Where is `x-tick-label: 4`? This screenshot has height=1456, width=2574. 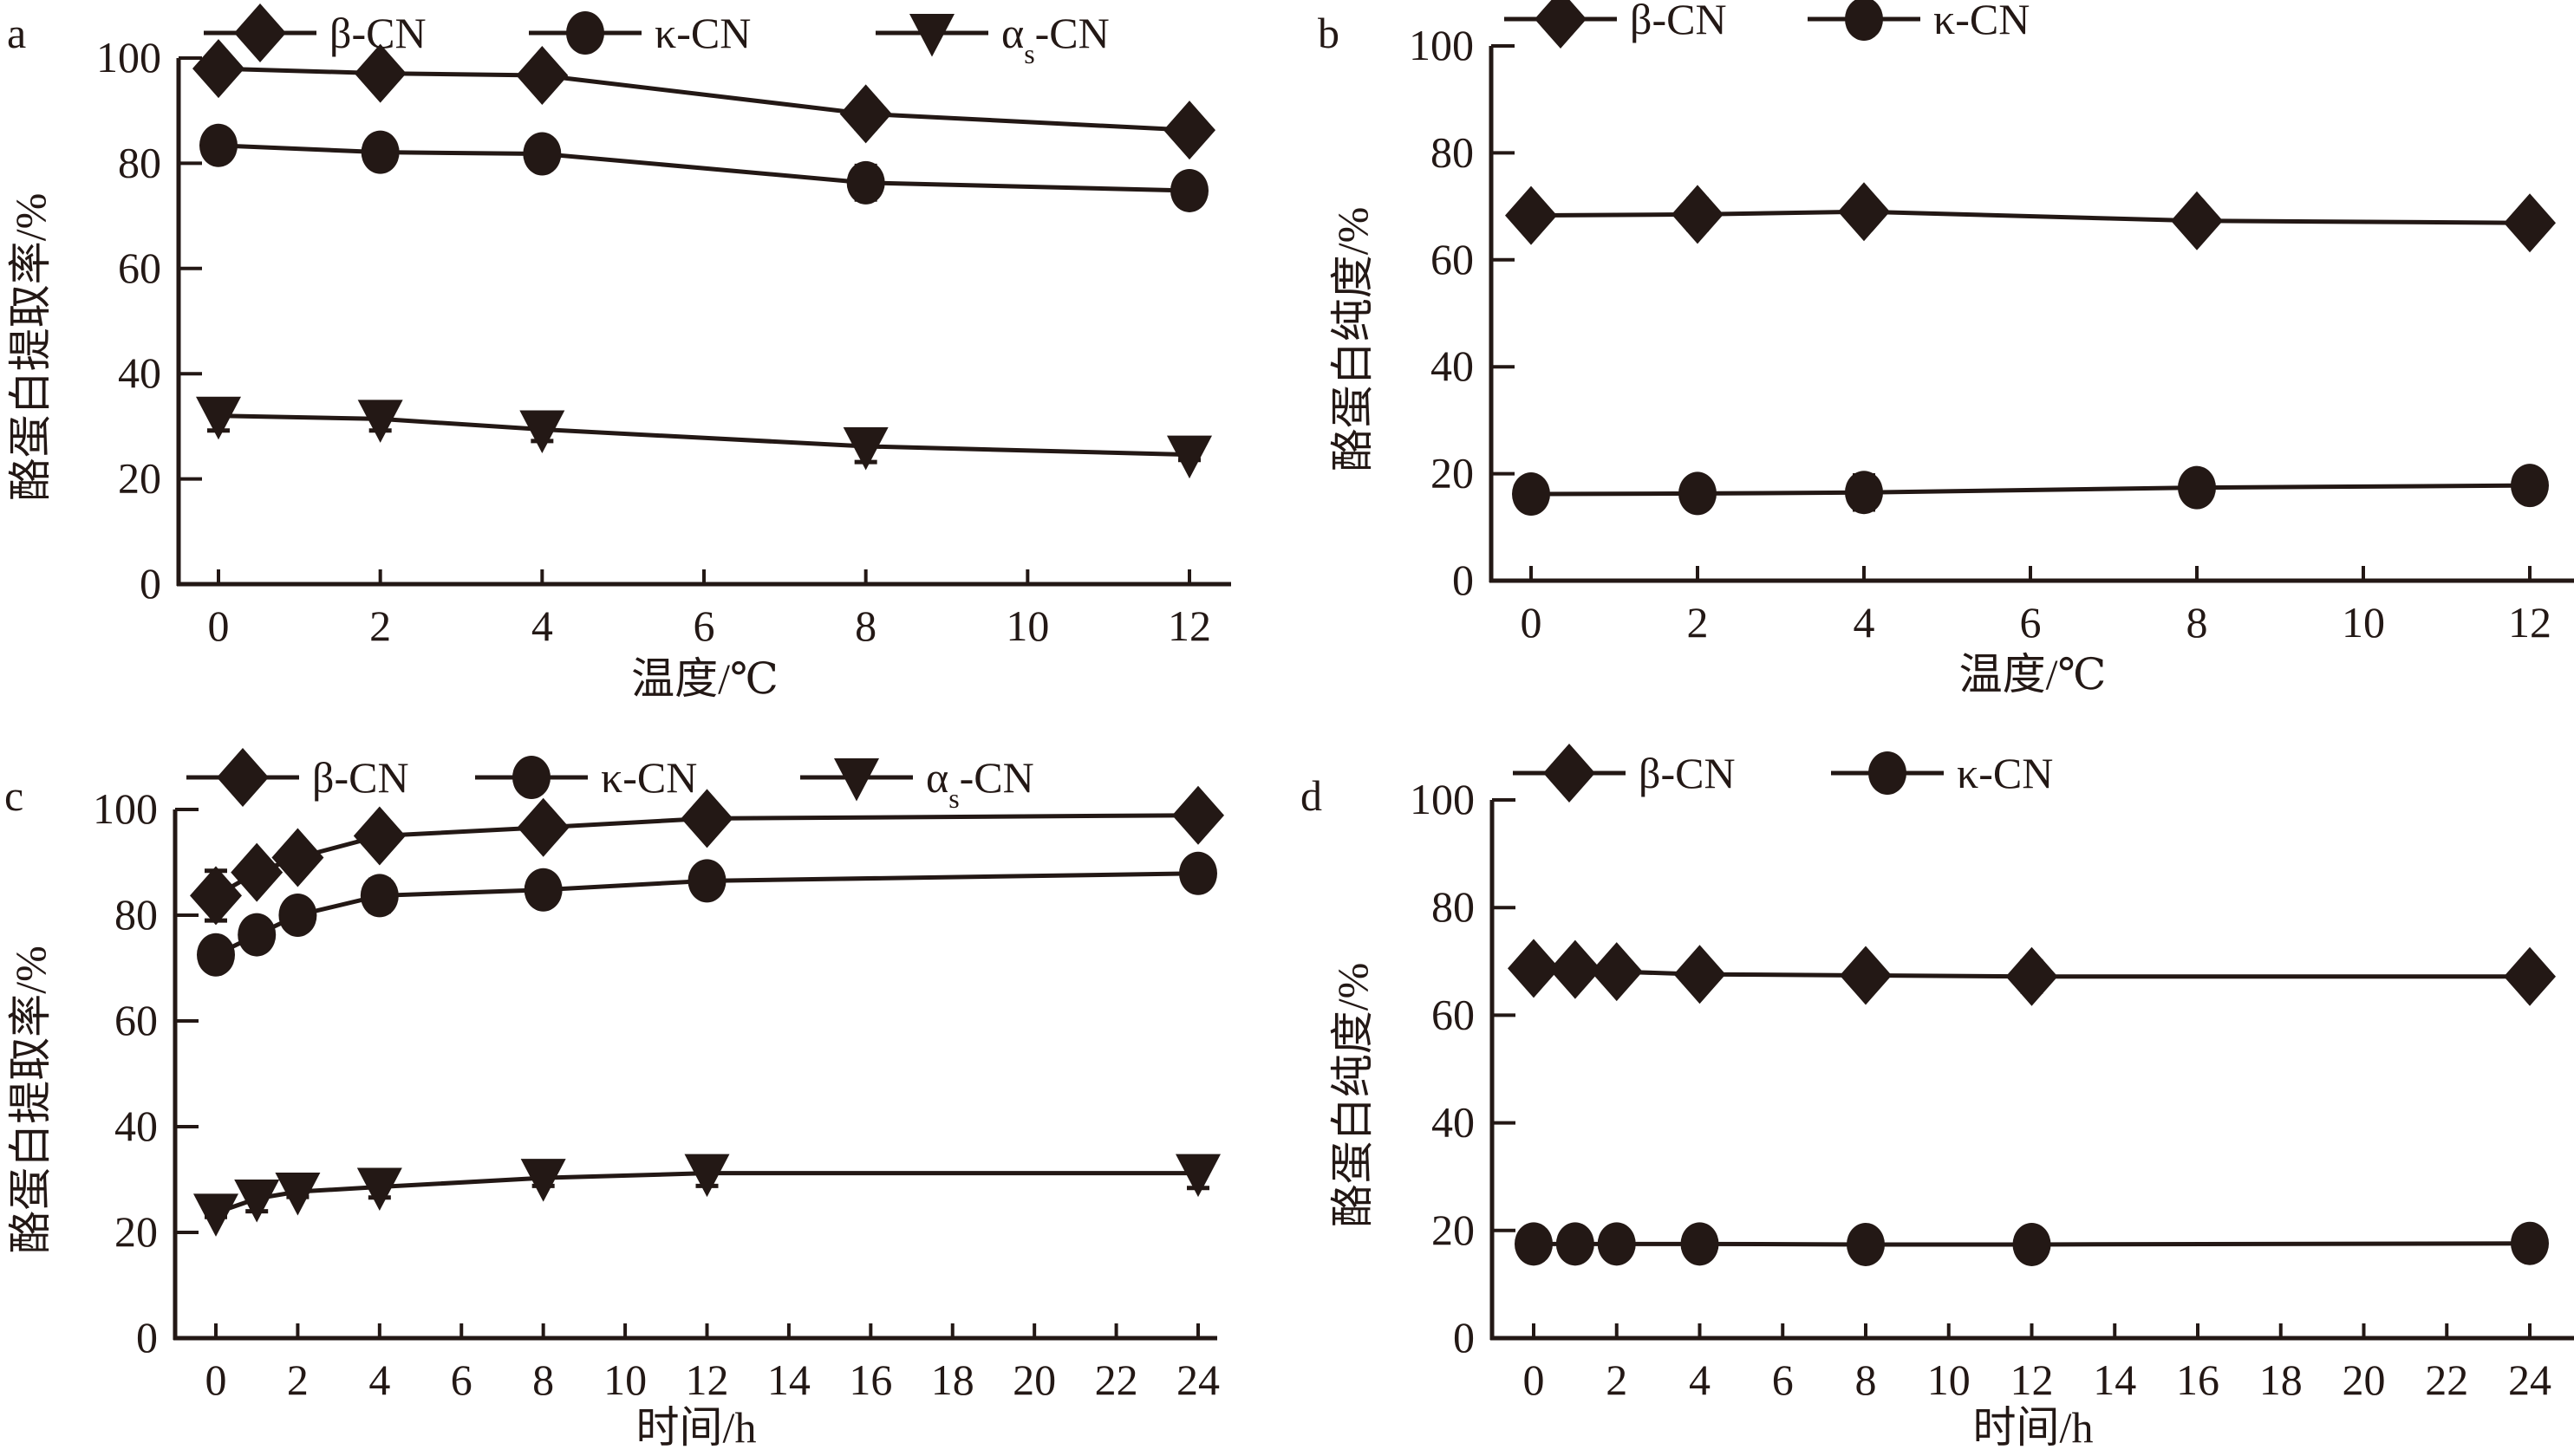
x-tick-label: 4 is located at coordinates (379, 1379).